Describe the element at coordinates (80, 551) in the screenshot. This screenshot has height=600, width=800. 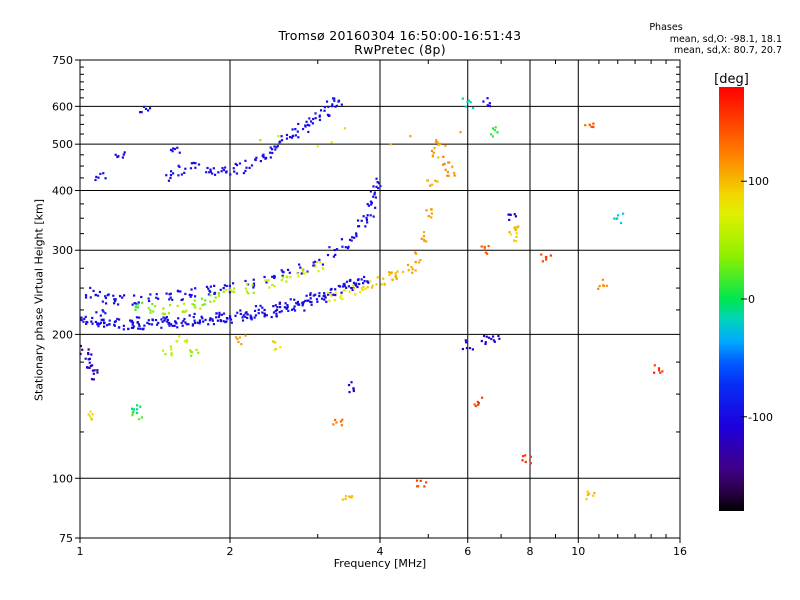
I see `x-tick-label: 1` at that location.